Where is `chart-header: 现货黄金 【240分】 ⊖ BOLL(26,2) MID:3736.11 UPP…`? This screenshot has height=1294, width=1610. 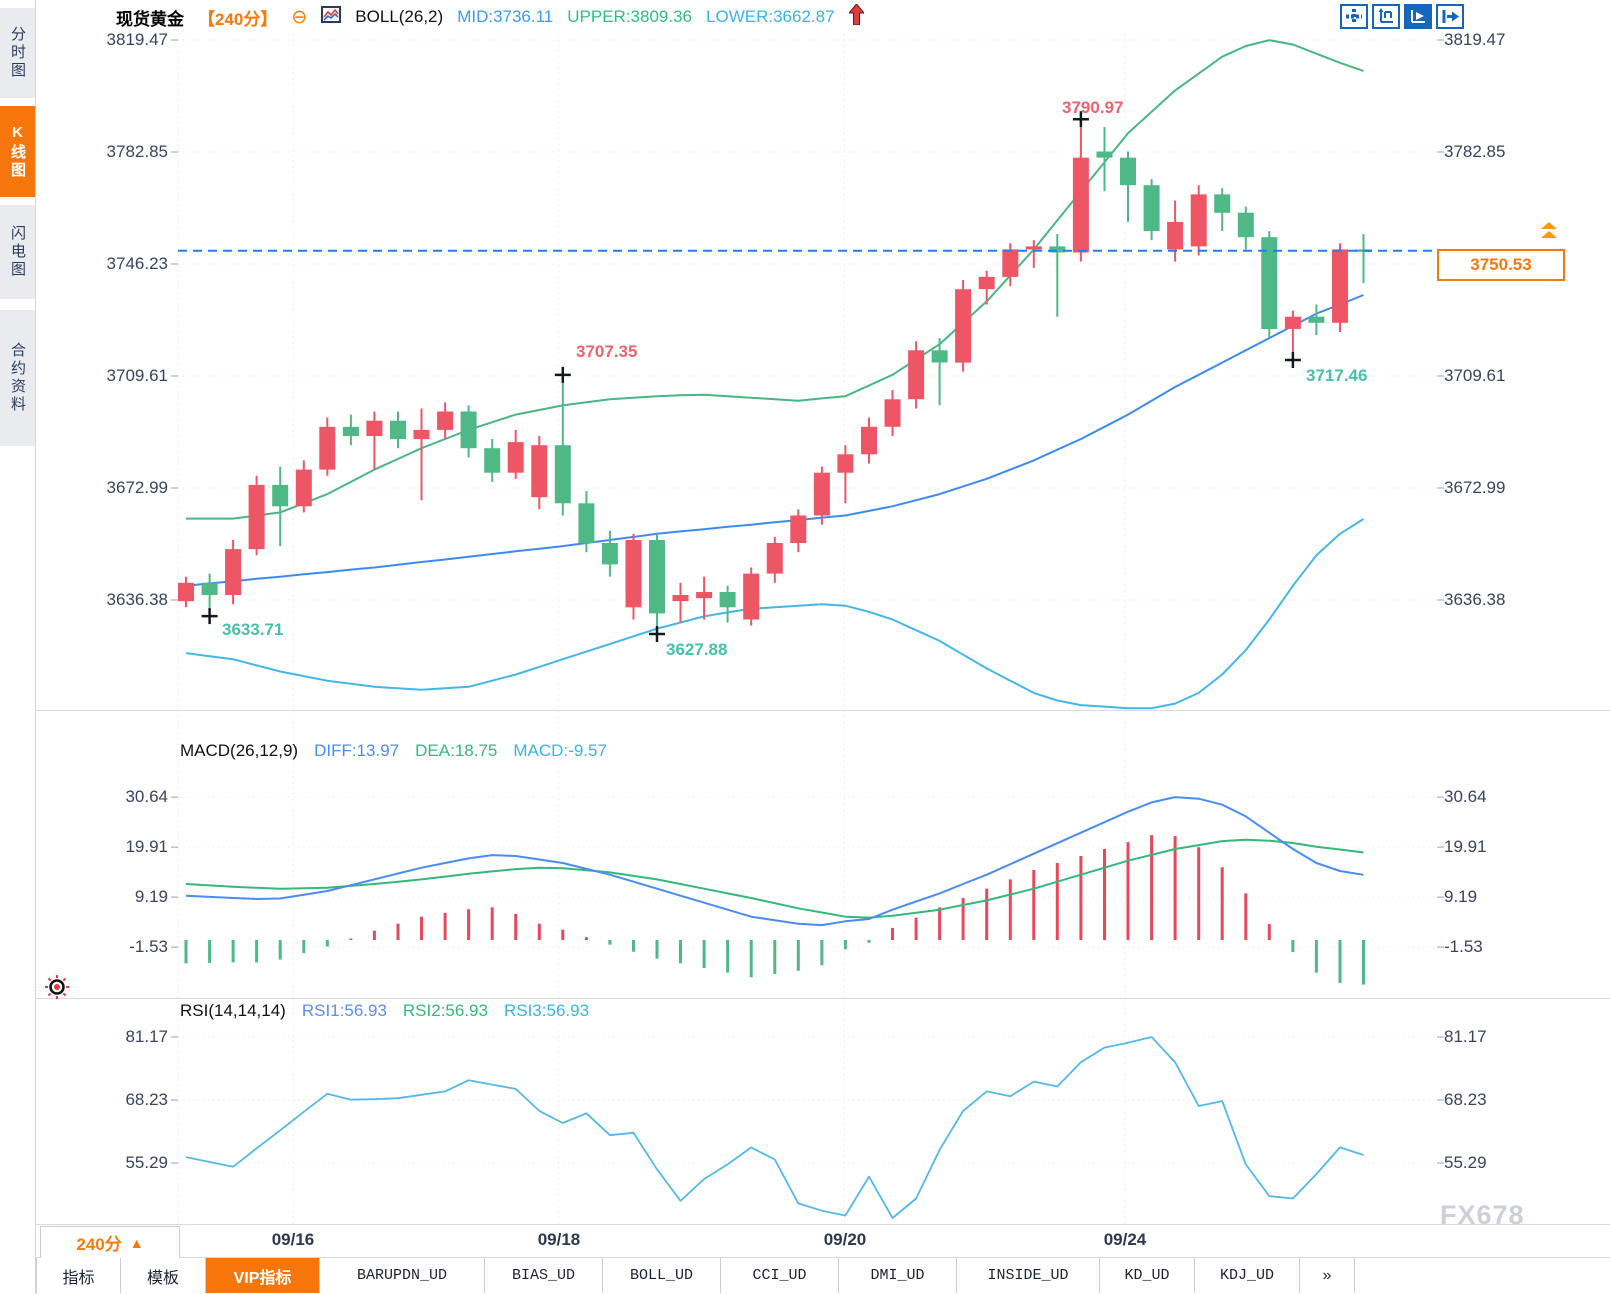 chart-header: 现货黄金 【240分】 ⊖ BOLL(26,2) MID:3736.11 UPP… is located at coordinates (490, 16).